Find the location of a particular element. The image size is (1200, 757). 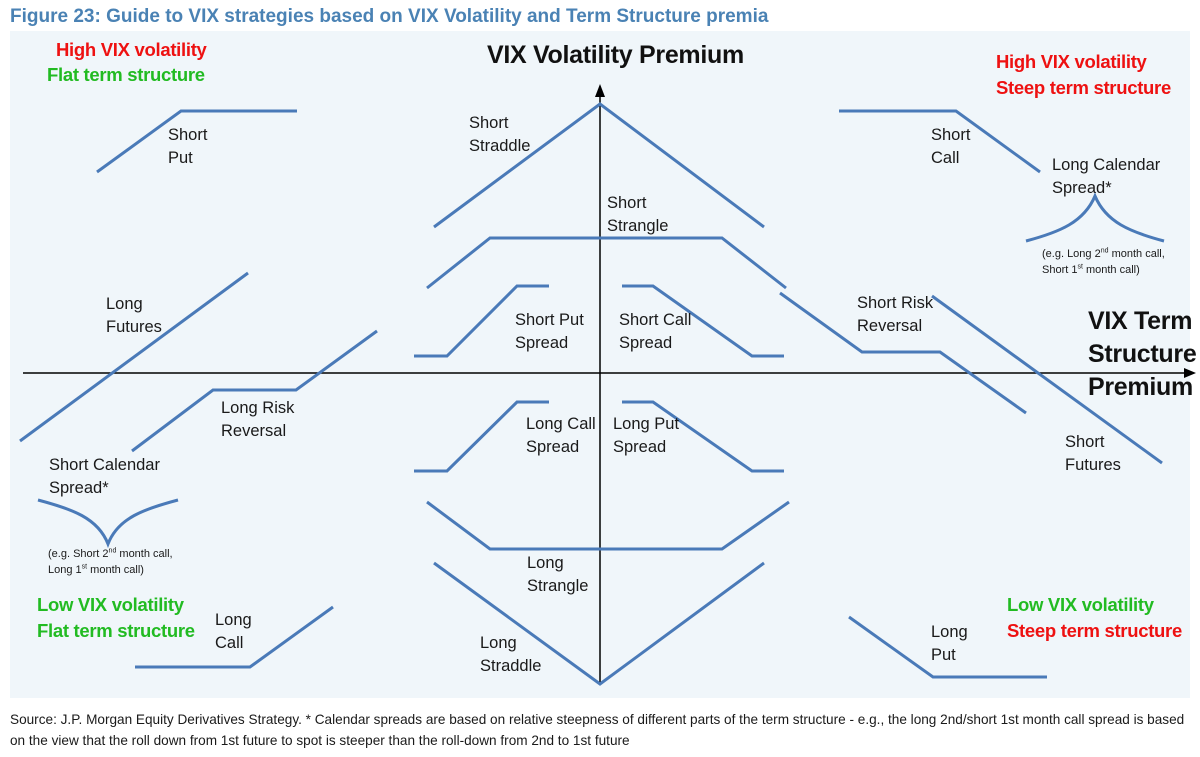

long-straddle-payoff is located at coordinates (599, 623).